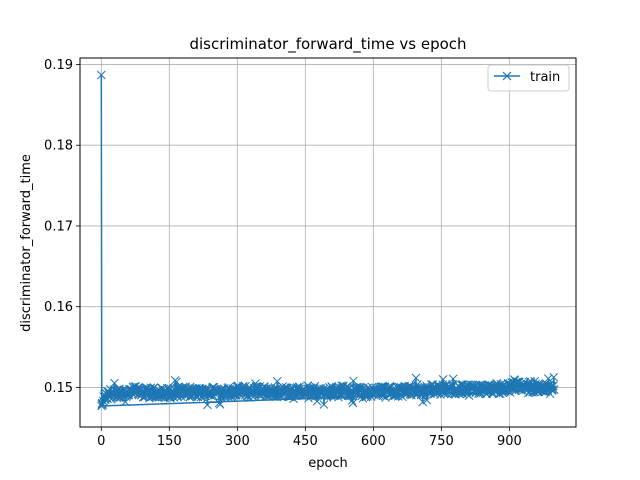 Image resolution: width=640 pixels, height=480 pixels. Describe the element at coordinates (507, 76) in the screenshot. I see `legend-marker` at that location.